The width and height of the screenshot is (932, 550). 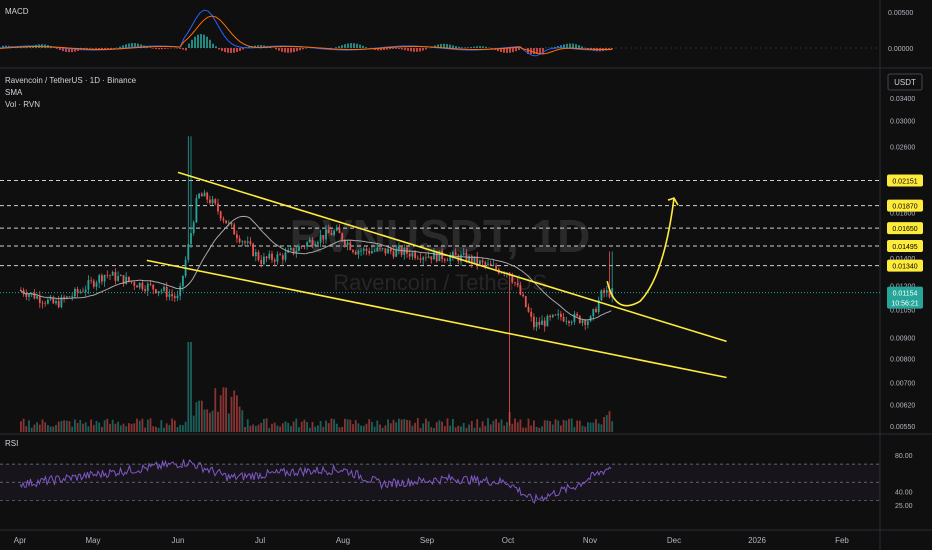 I want to click on price-axis-tick: 0.03000, so click(x=902, y=122).